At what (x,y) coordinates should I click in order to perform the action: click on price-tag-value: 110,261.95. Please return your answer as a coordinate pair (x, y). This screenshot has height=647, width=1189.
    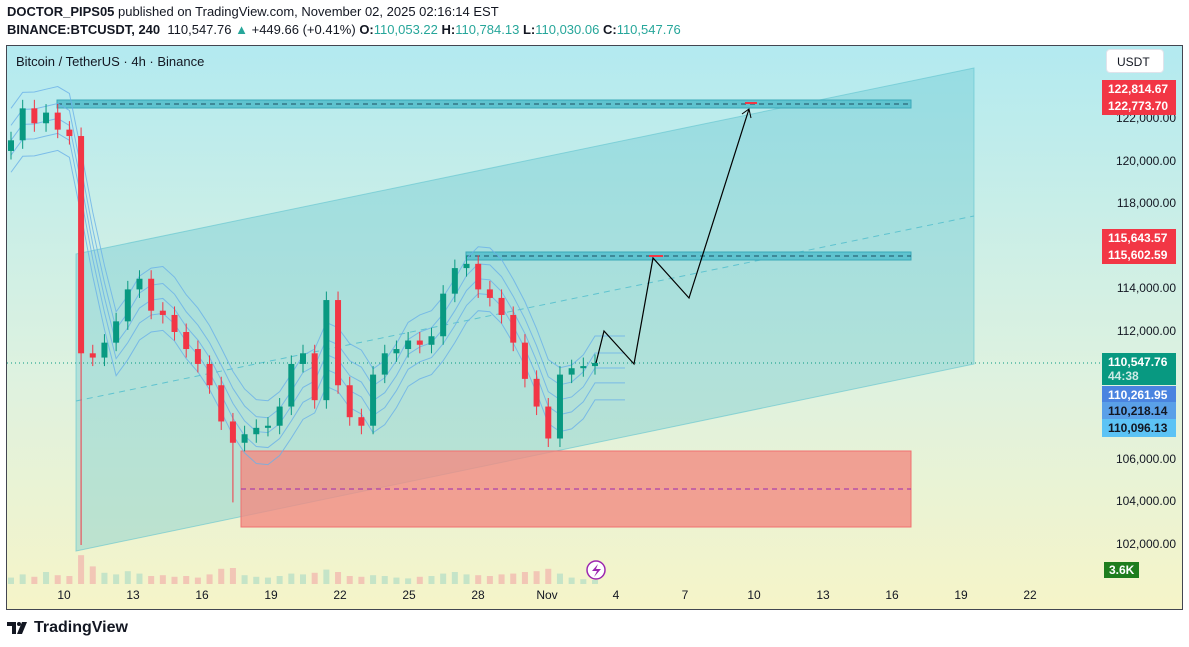
    Looking at the image, I should click on (1138, 395).